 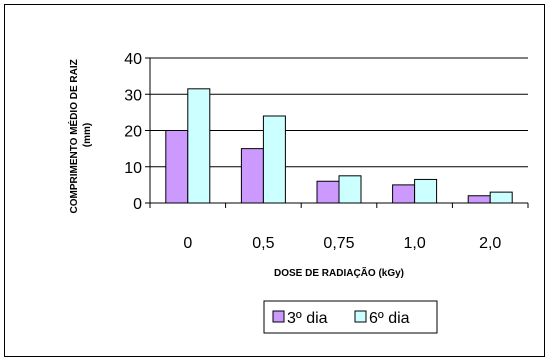 What do you see at coordinates (490, 243) in the screenshot?
I see `x-tick-label: 2,0` at bounding box center [490, 243].